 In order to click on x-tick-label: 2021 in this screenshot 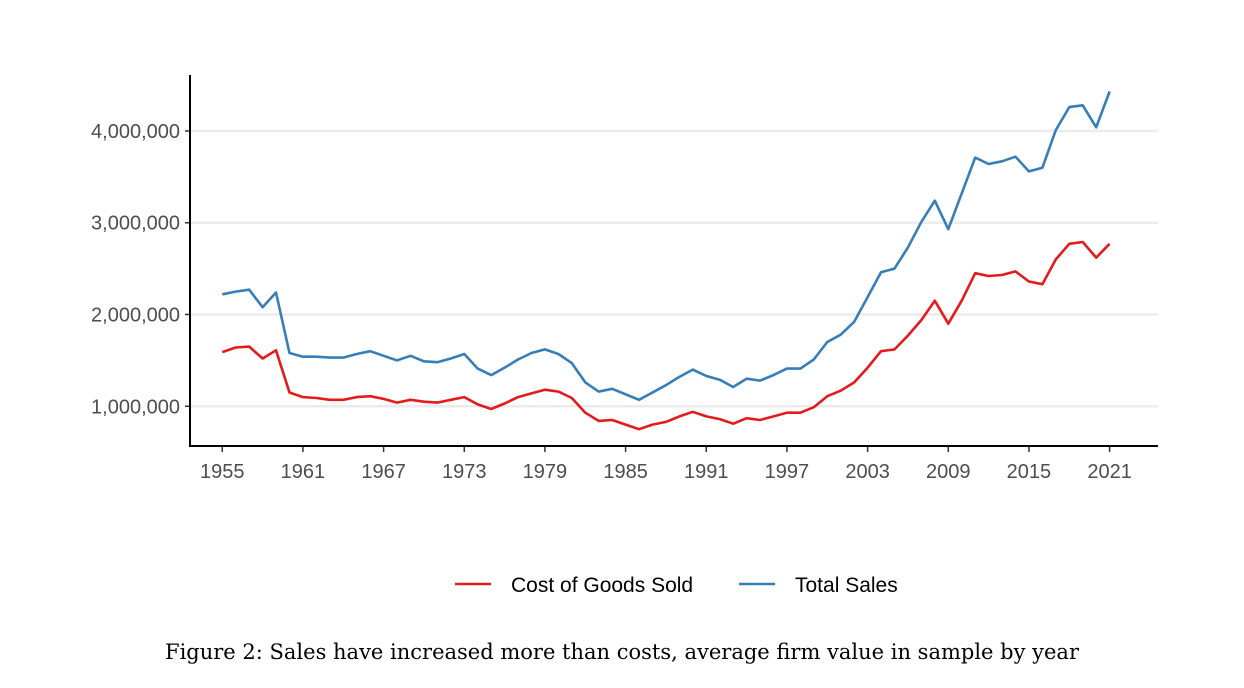, I will do `click(1109, 472)`.